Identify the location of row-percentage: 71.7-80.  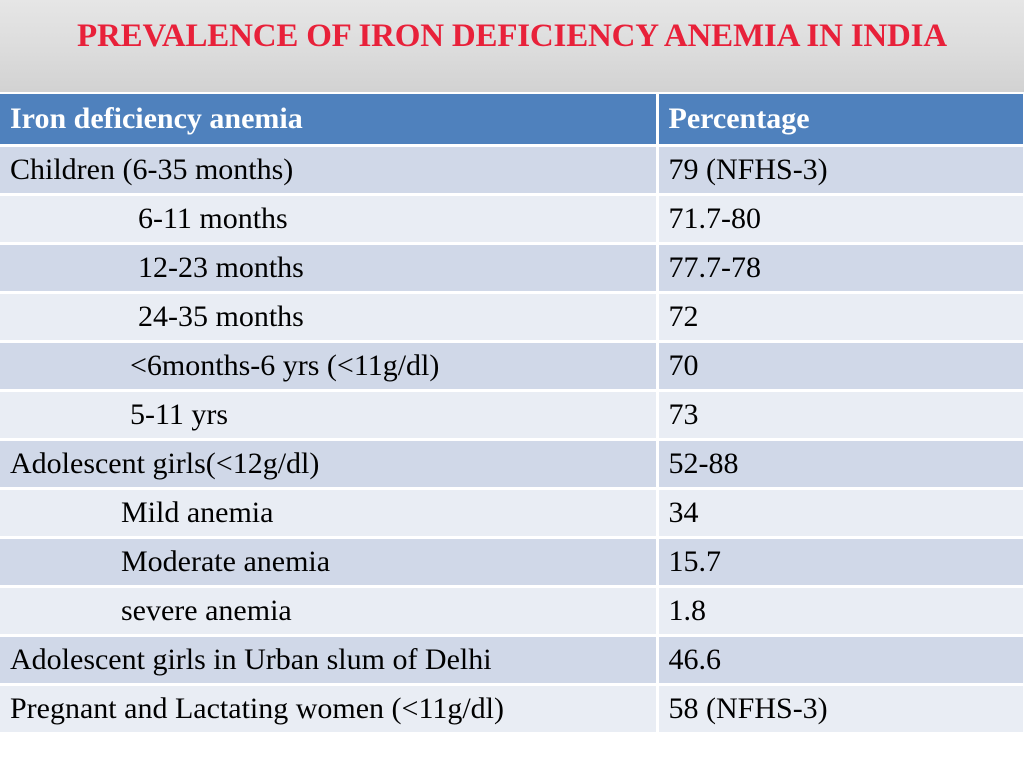
(840, 219).